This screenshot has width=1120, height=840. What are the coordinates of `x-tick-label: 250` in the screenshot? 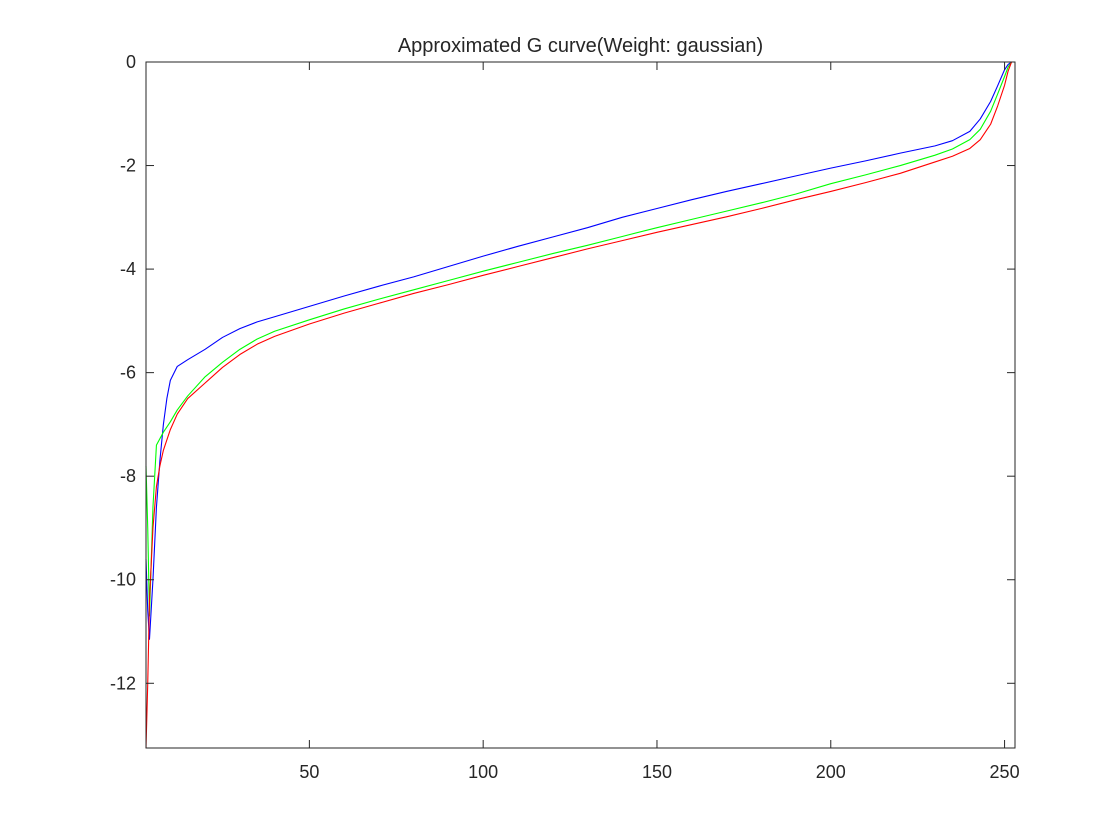 It's located at (1005, 772).